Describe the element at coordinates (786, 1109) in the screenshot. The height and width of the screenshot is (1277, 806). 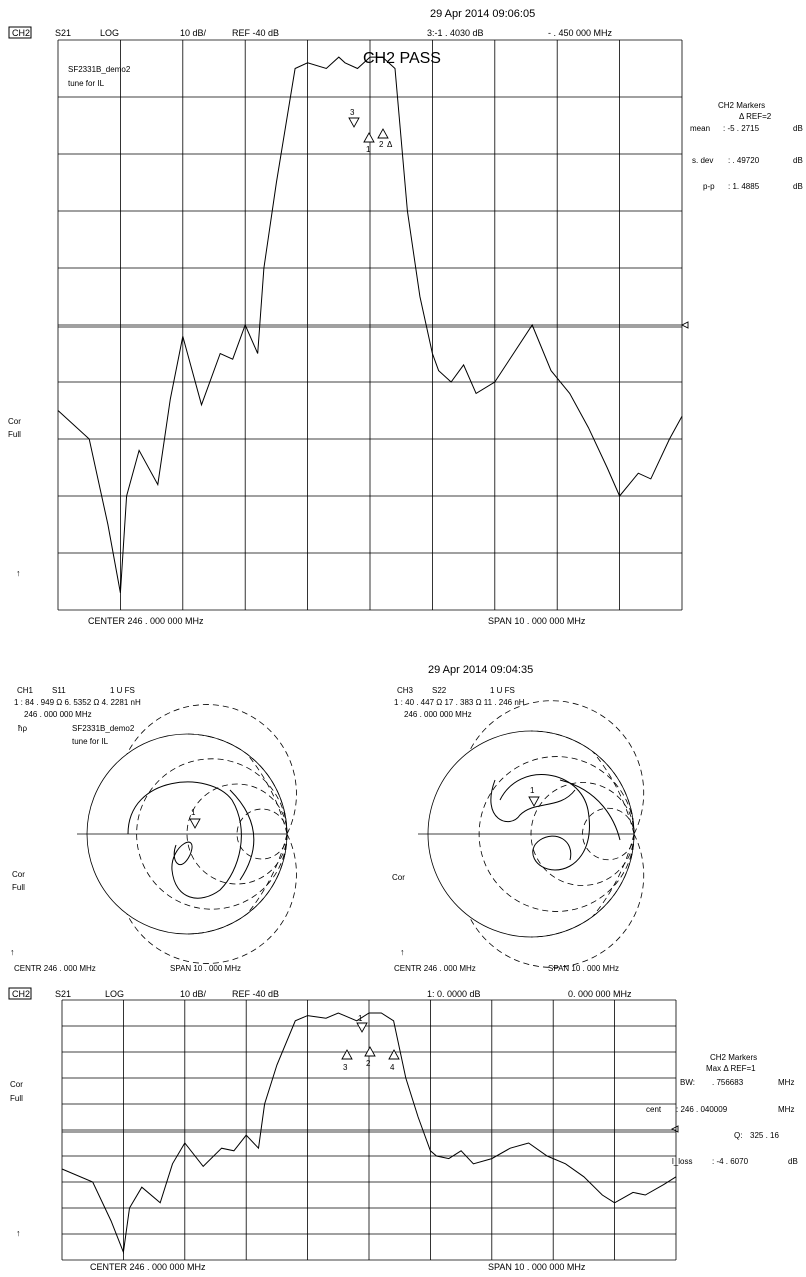
I see `stat-cent-unit: MHz` at that location.